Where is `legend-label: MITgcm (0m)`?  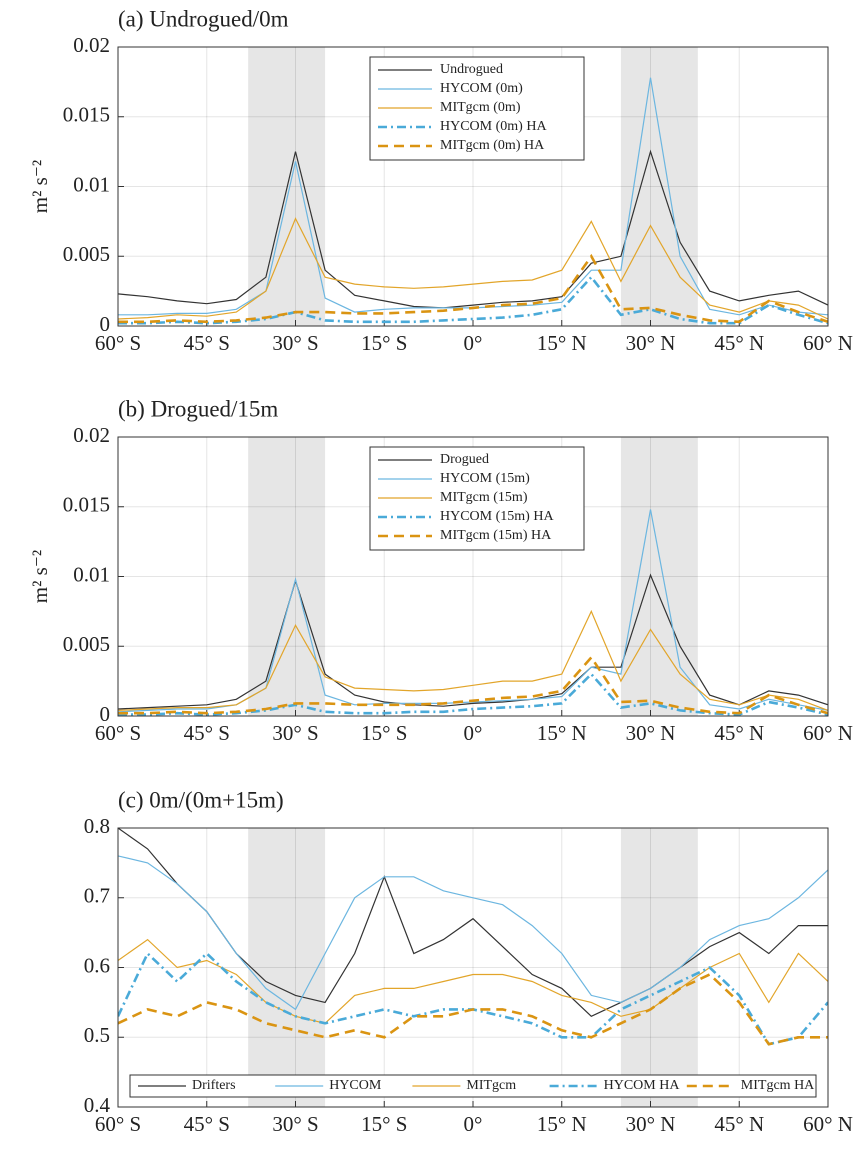 legend-label: MITgcm (0m) is located at coordinates (480, 107).